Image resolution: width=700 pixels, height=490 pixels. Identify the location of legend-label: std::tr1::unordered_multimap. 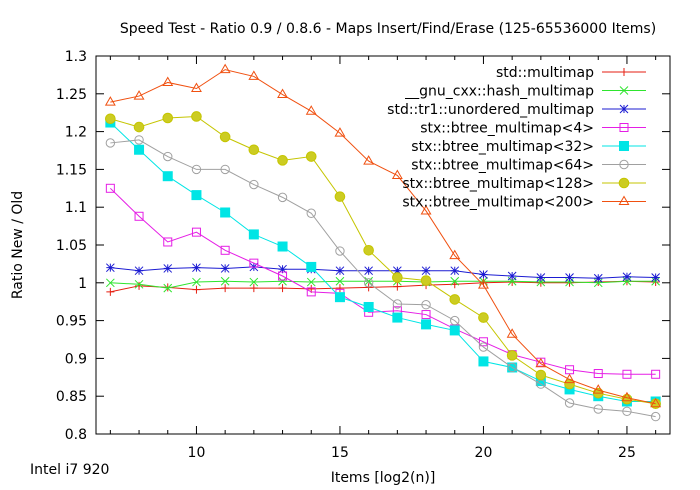
(490, 110).